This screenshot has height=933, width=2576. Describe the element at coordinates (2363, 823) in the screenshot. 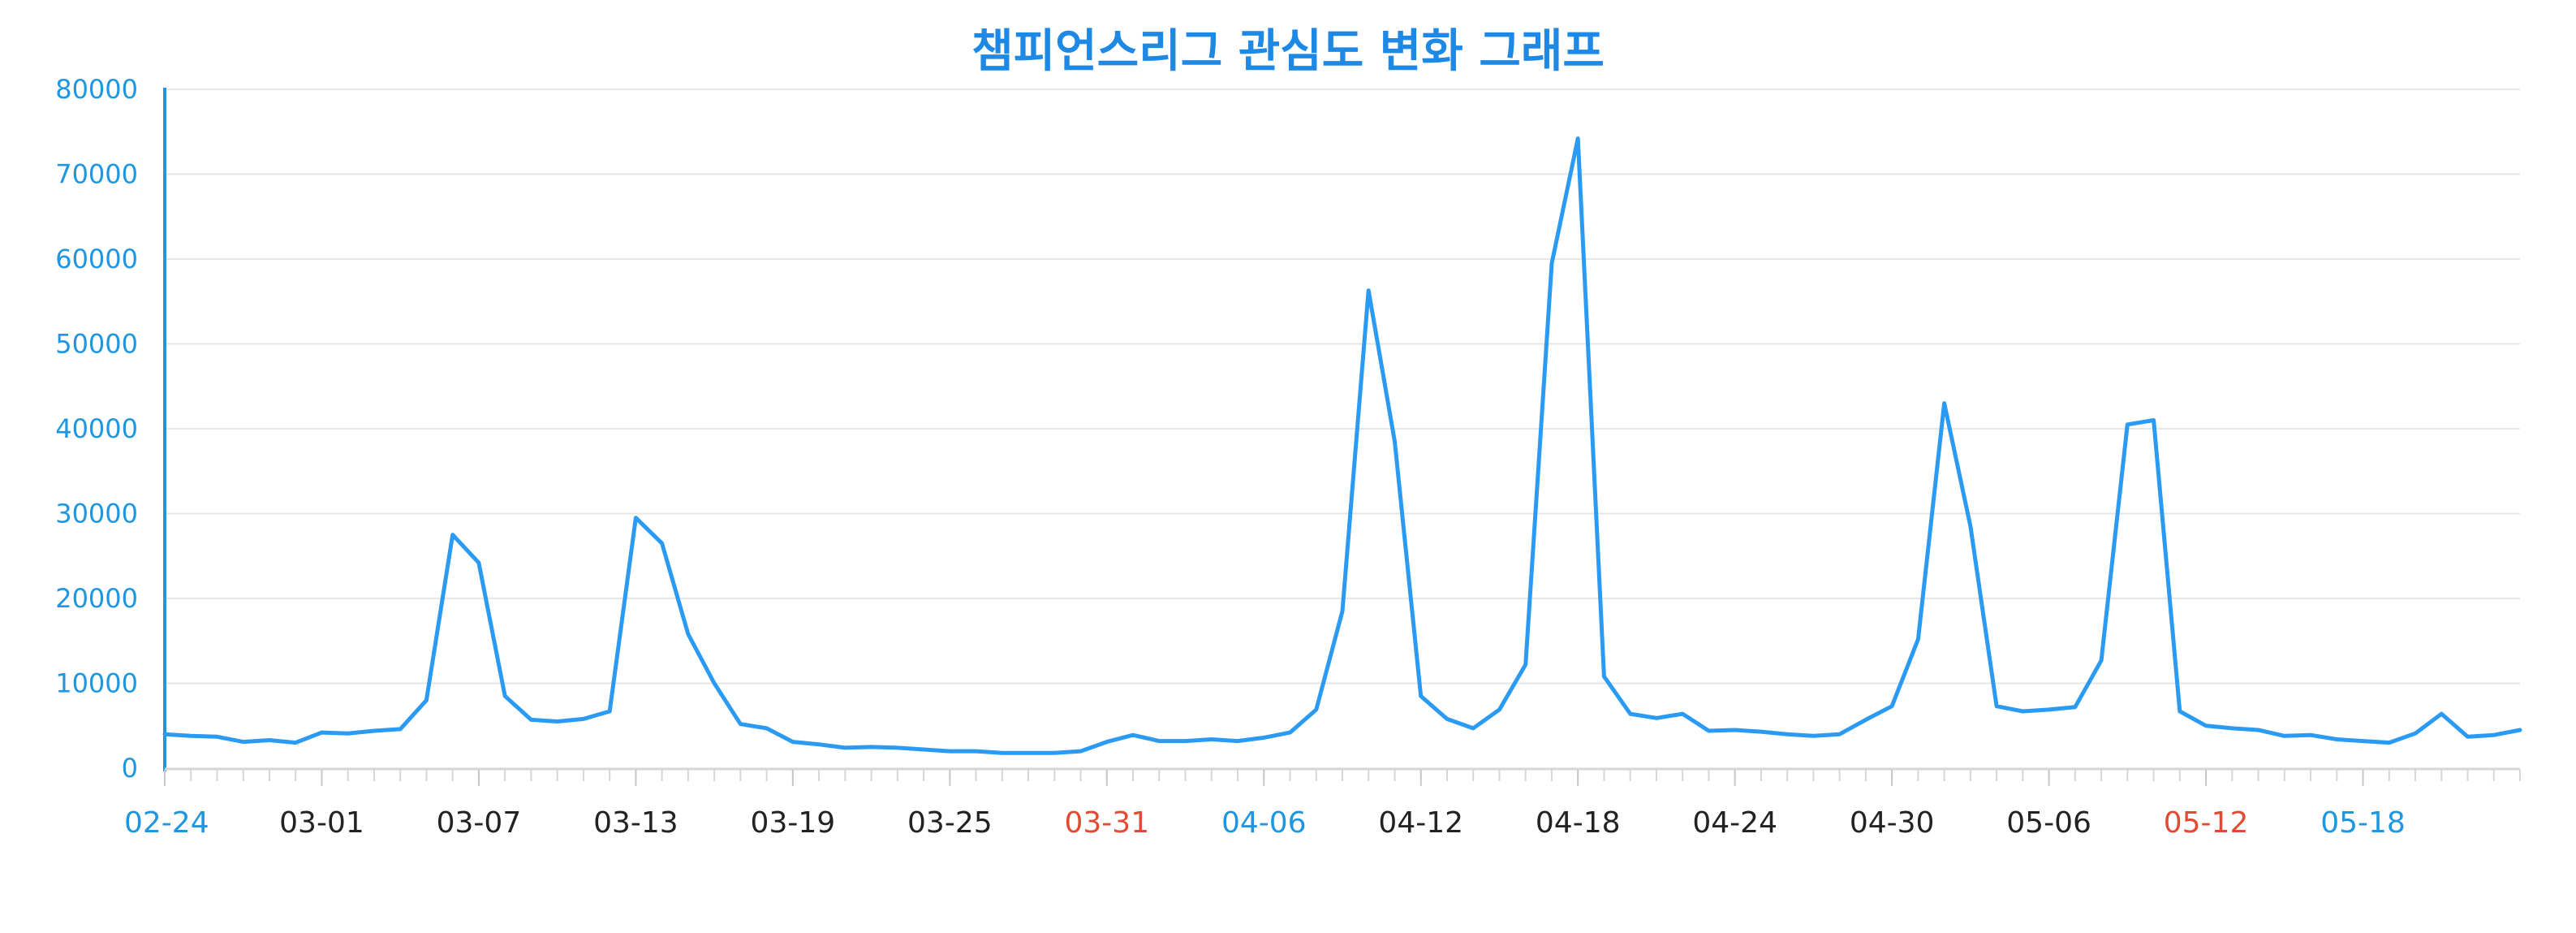

I see `x-tick-label: 05-18` at that location.